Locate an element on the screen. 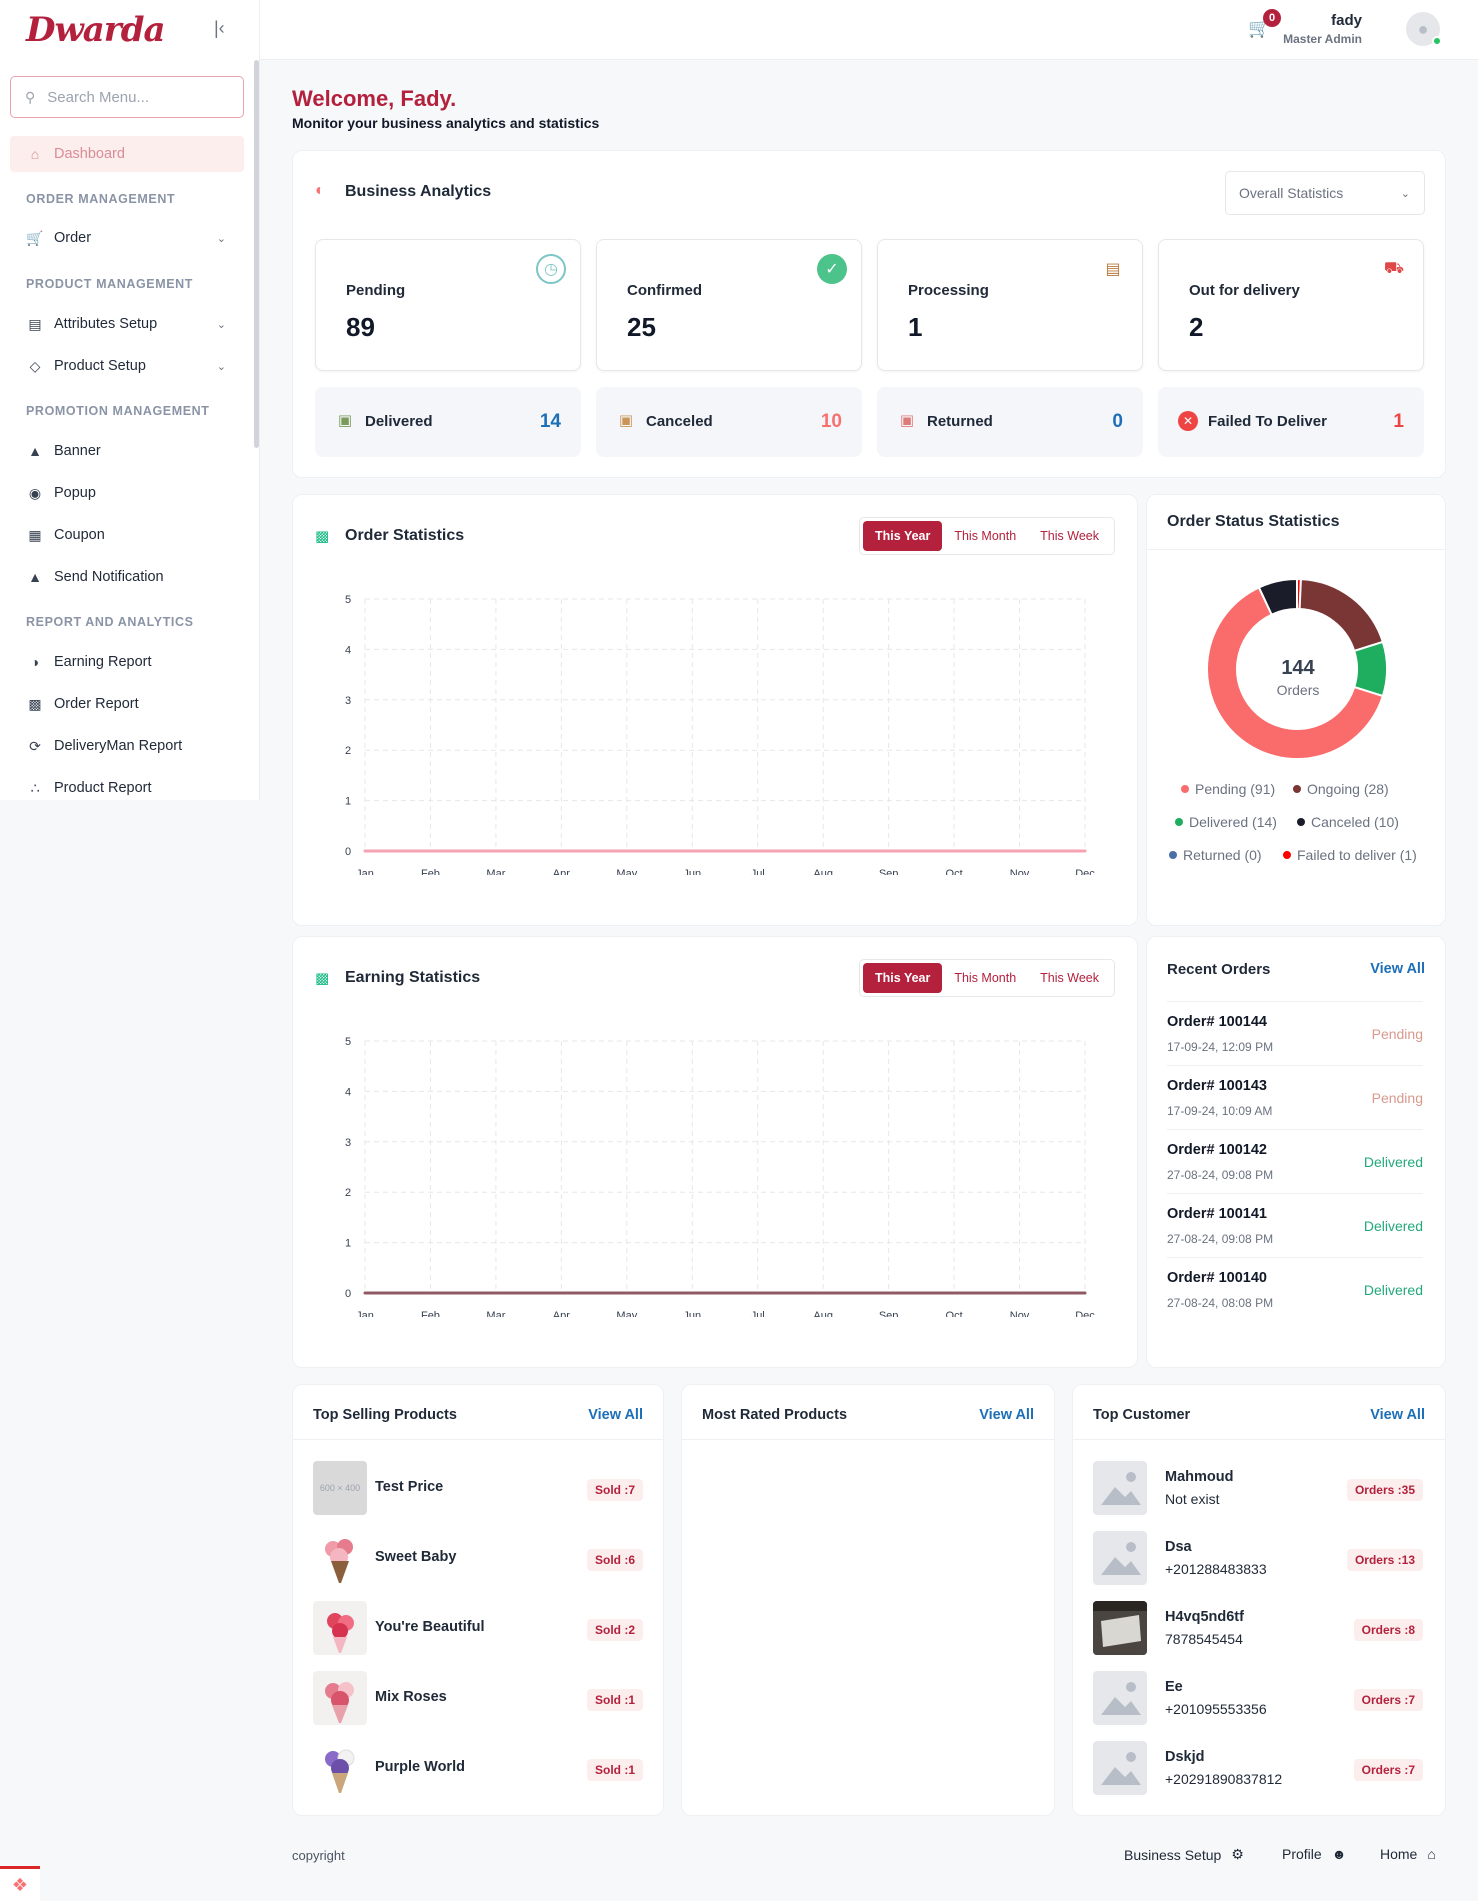 The height and width of the screenshot is (1901, 1478). top-selling-view-all: View All is located at coordinates (615, 1415).